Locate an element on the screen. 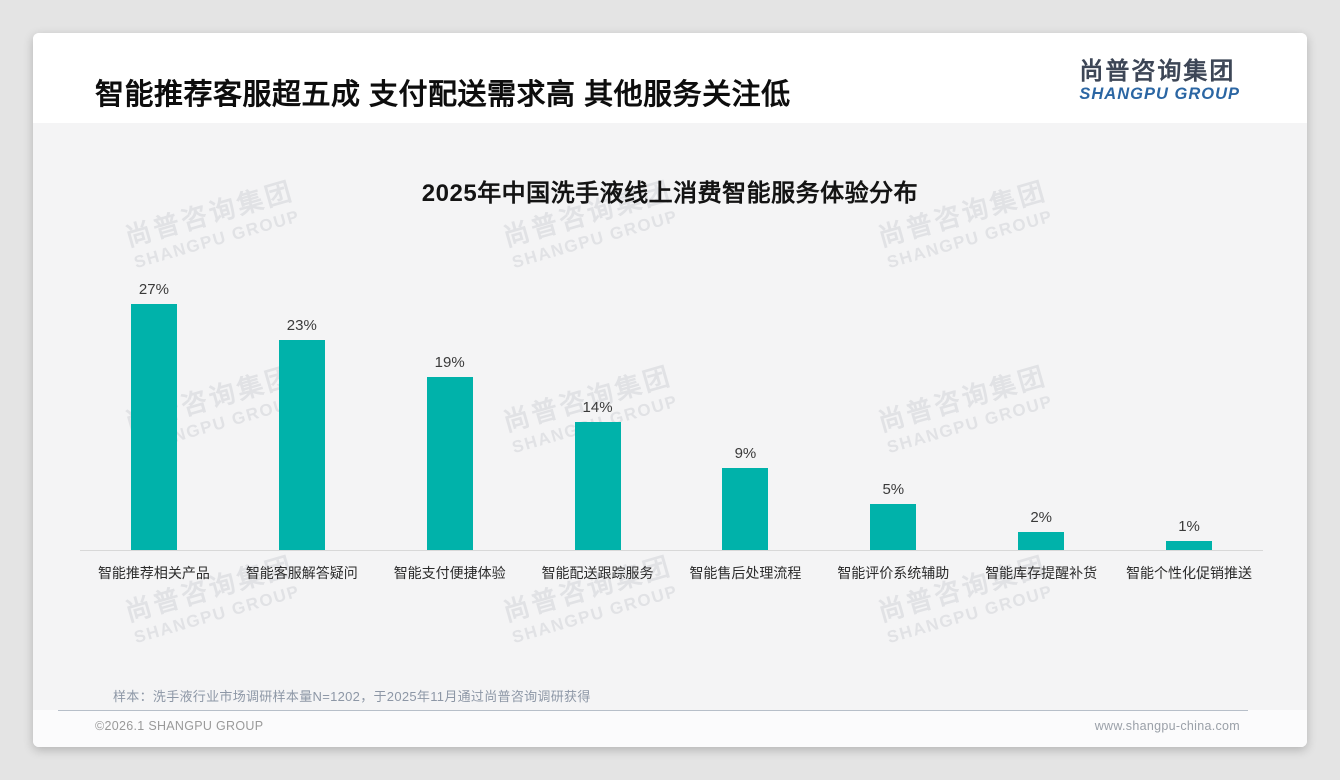 Image resolution: width=1340 pixels, height=780 pixels. bar-column: 1% is located at coordinates (1189, 404).